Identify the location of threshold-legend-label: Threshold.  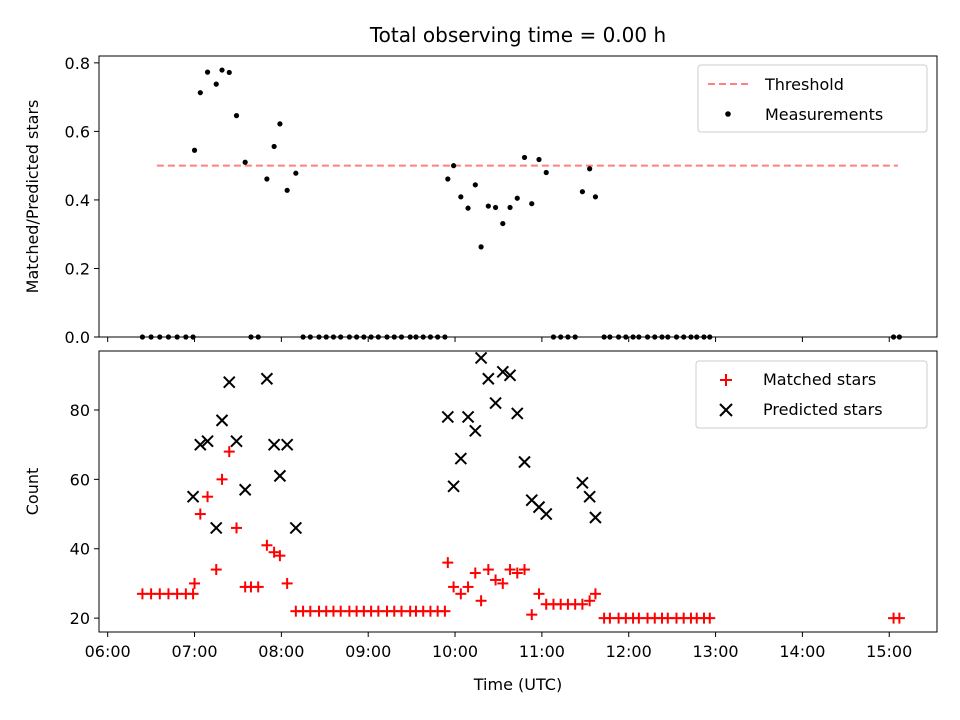
(804, 84).